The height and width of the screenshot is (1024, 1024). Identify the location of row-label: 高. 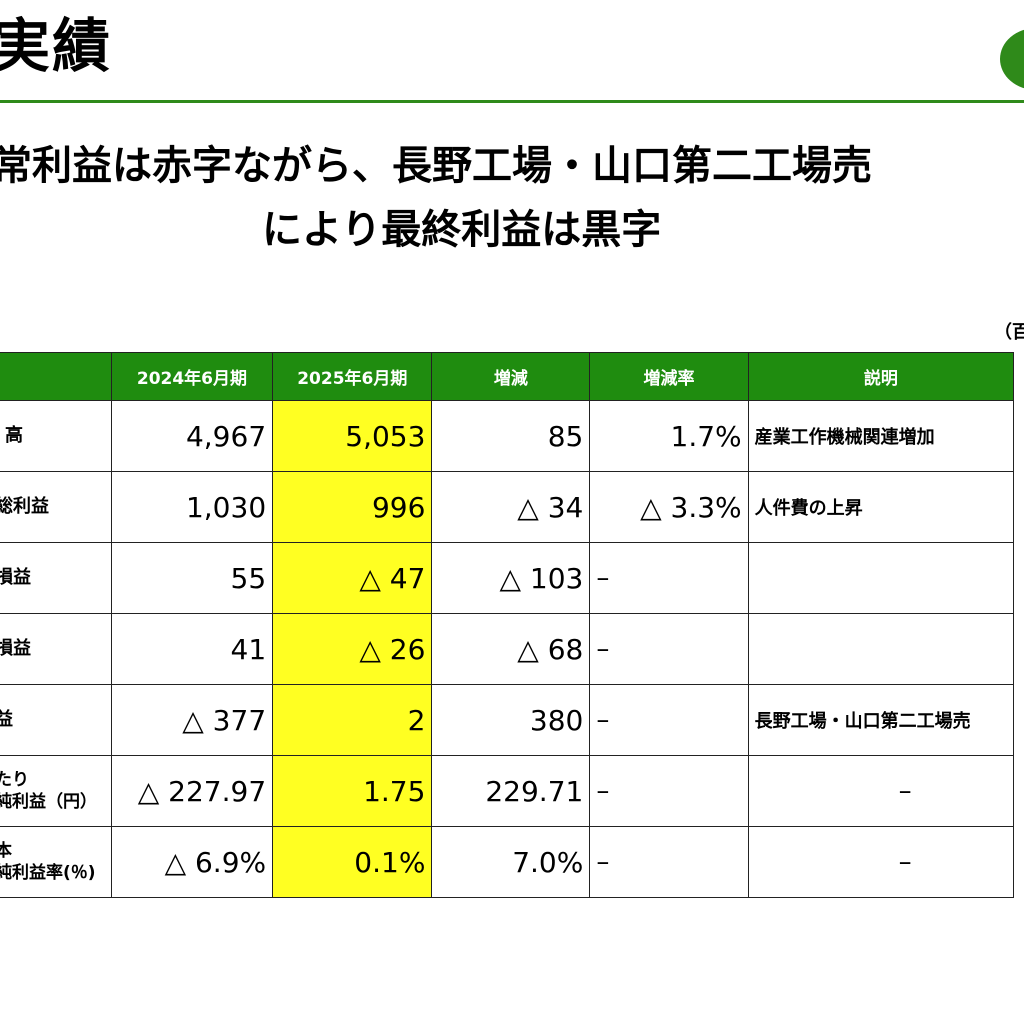
(56, 436).